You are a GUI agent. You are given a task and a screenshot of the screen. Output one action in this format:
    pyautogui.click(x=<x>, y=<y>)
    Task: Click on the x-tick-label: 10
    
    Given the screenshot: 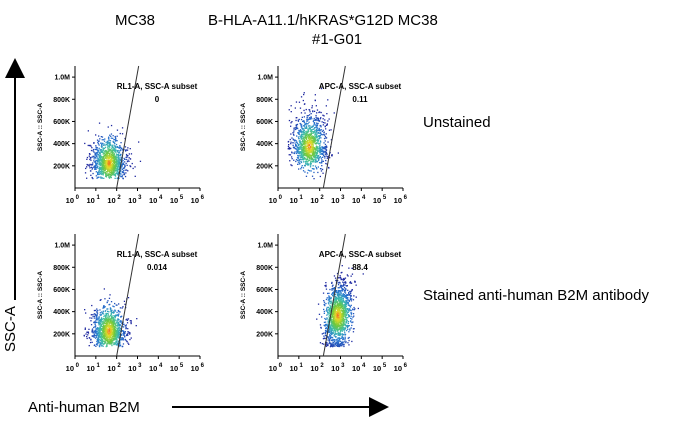 What is the action you would take?
    pyautogui.click(x=335, y=200)
    